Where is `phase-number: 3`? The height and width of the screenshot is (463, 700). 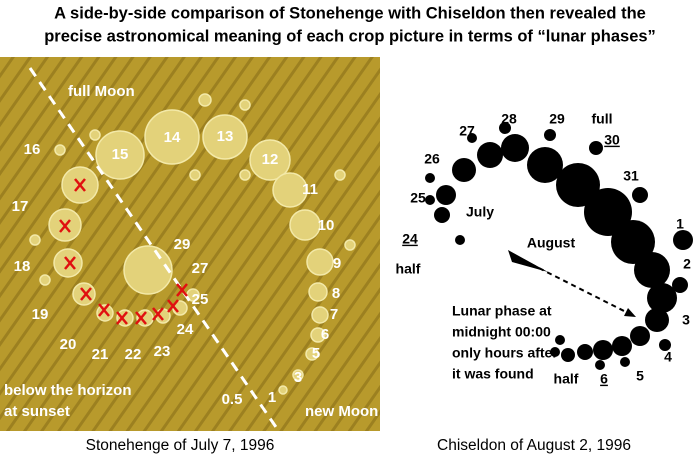 phase-number: 3 is located at coordinates (298, 377).